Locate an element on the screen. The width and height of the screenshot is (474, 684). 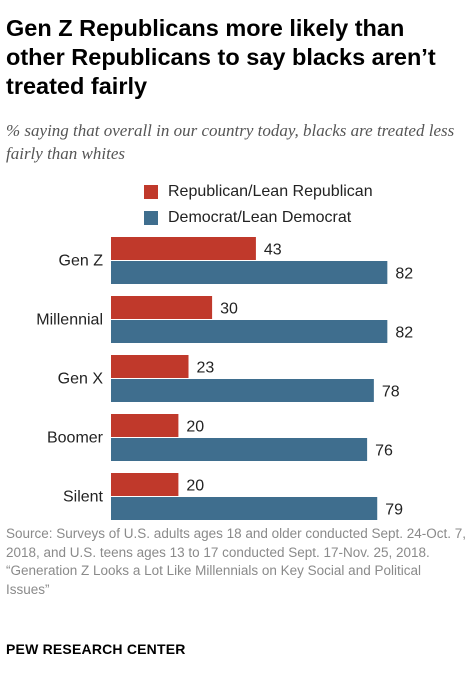
category-label-silent: Silent is located at coordinates (83, 497).